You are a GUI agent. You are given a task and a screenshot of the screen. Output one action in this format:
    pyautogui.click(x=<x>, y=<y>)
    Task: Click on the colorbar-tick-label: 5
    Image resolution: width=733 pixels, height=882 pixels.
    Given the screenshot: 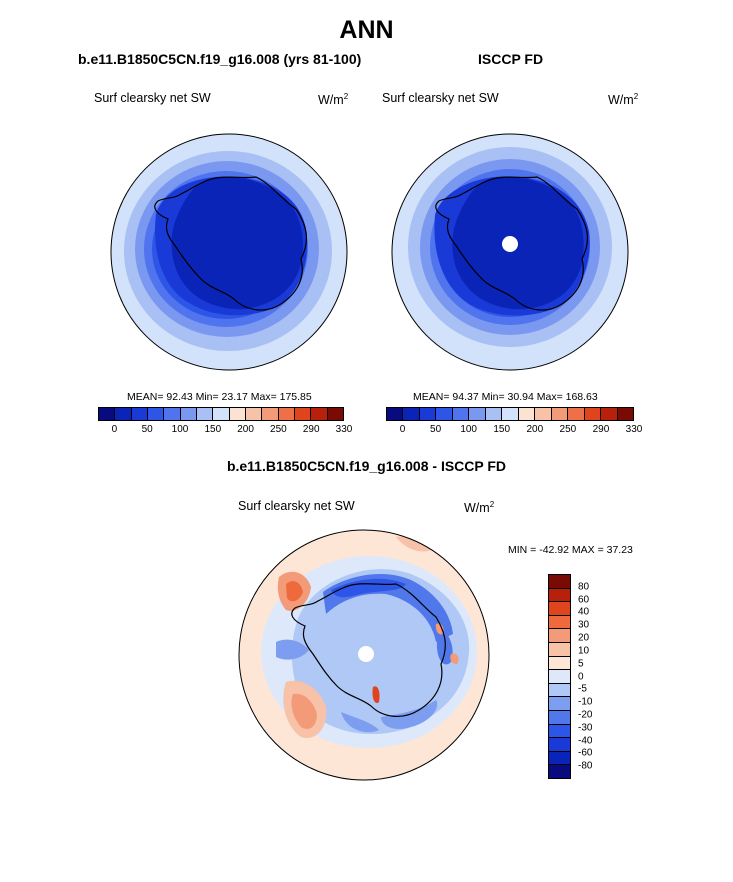 What is the action you would take?
    pyautogui.click(x=581, y=664)
    